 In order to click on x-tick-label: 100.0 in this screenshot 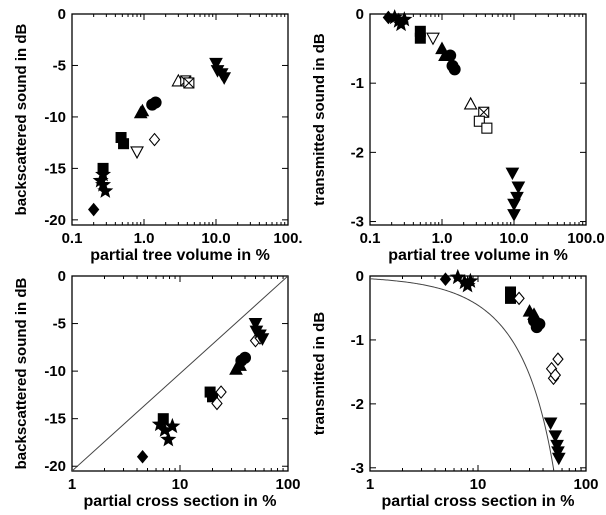, I will do `click(586, 238)`.